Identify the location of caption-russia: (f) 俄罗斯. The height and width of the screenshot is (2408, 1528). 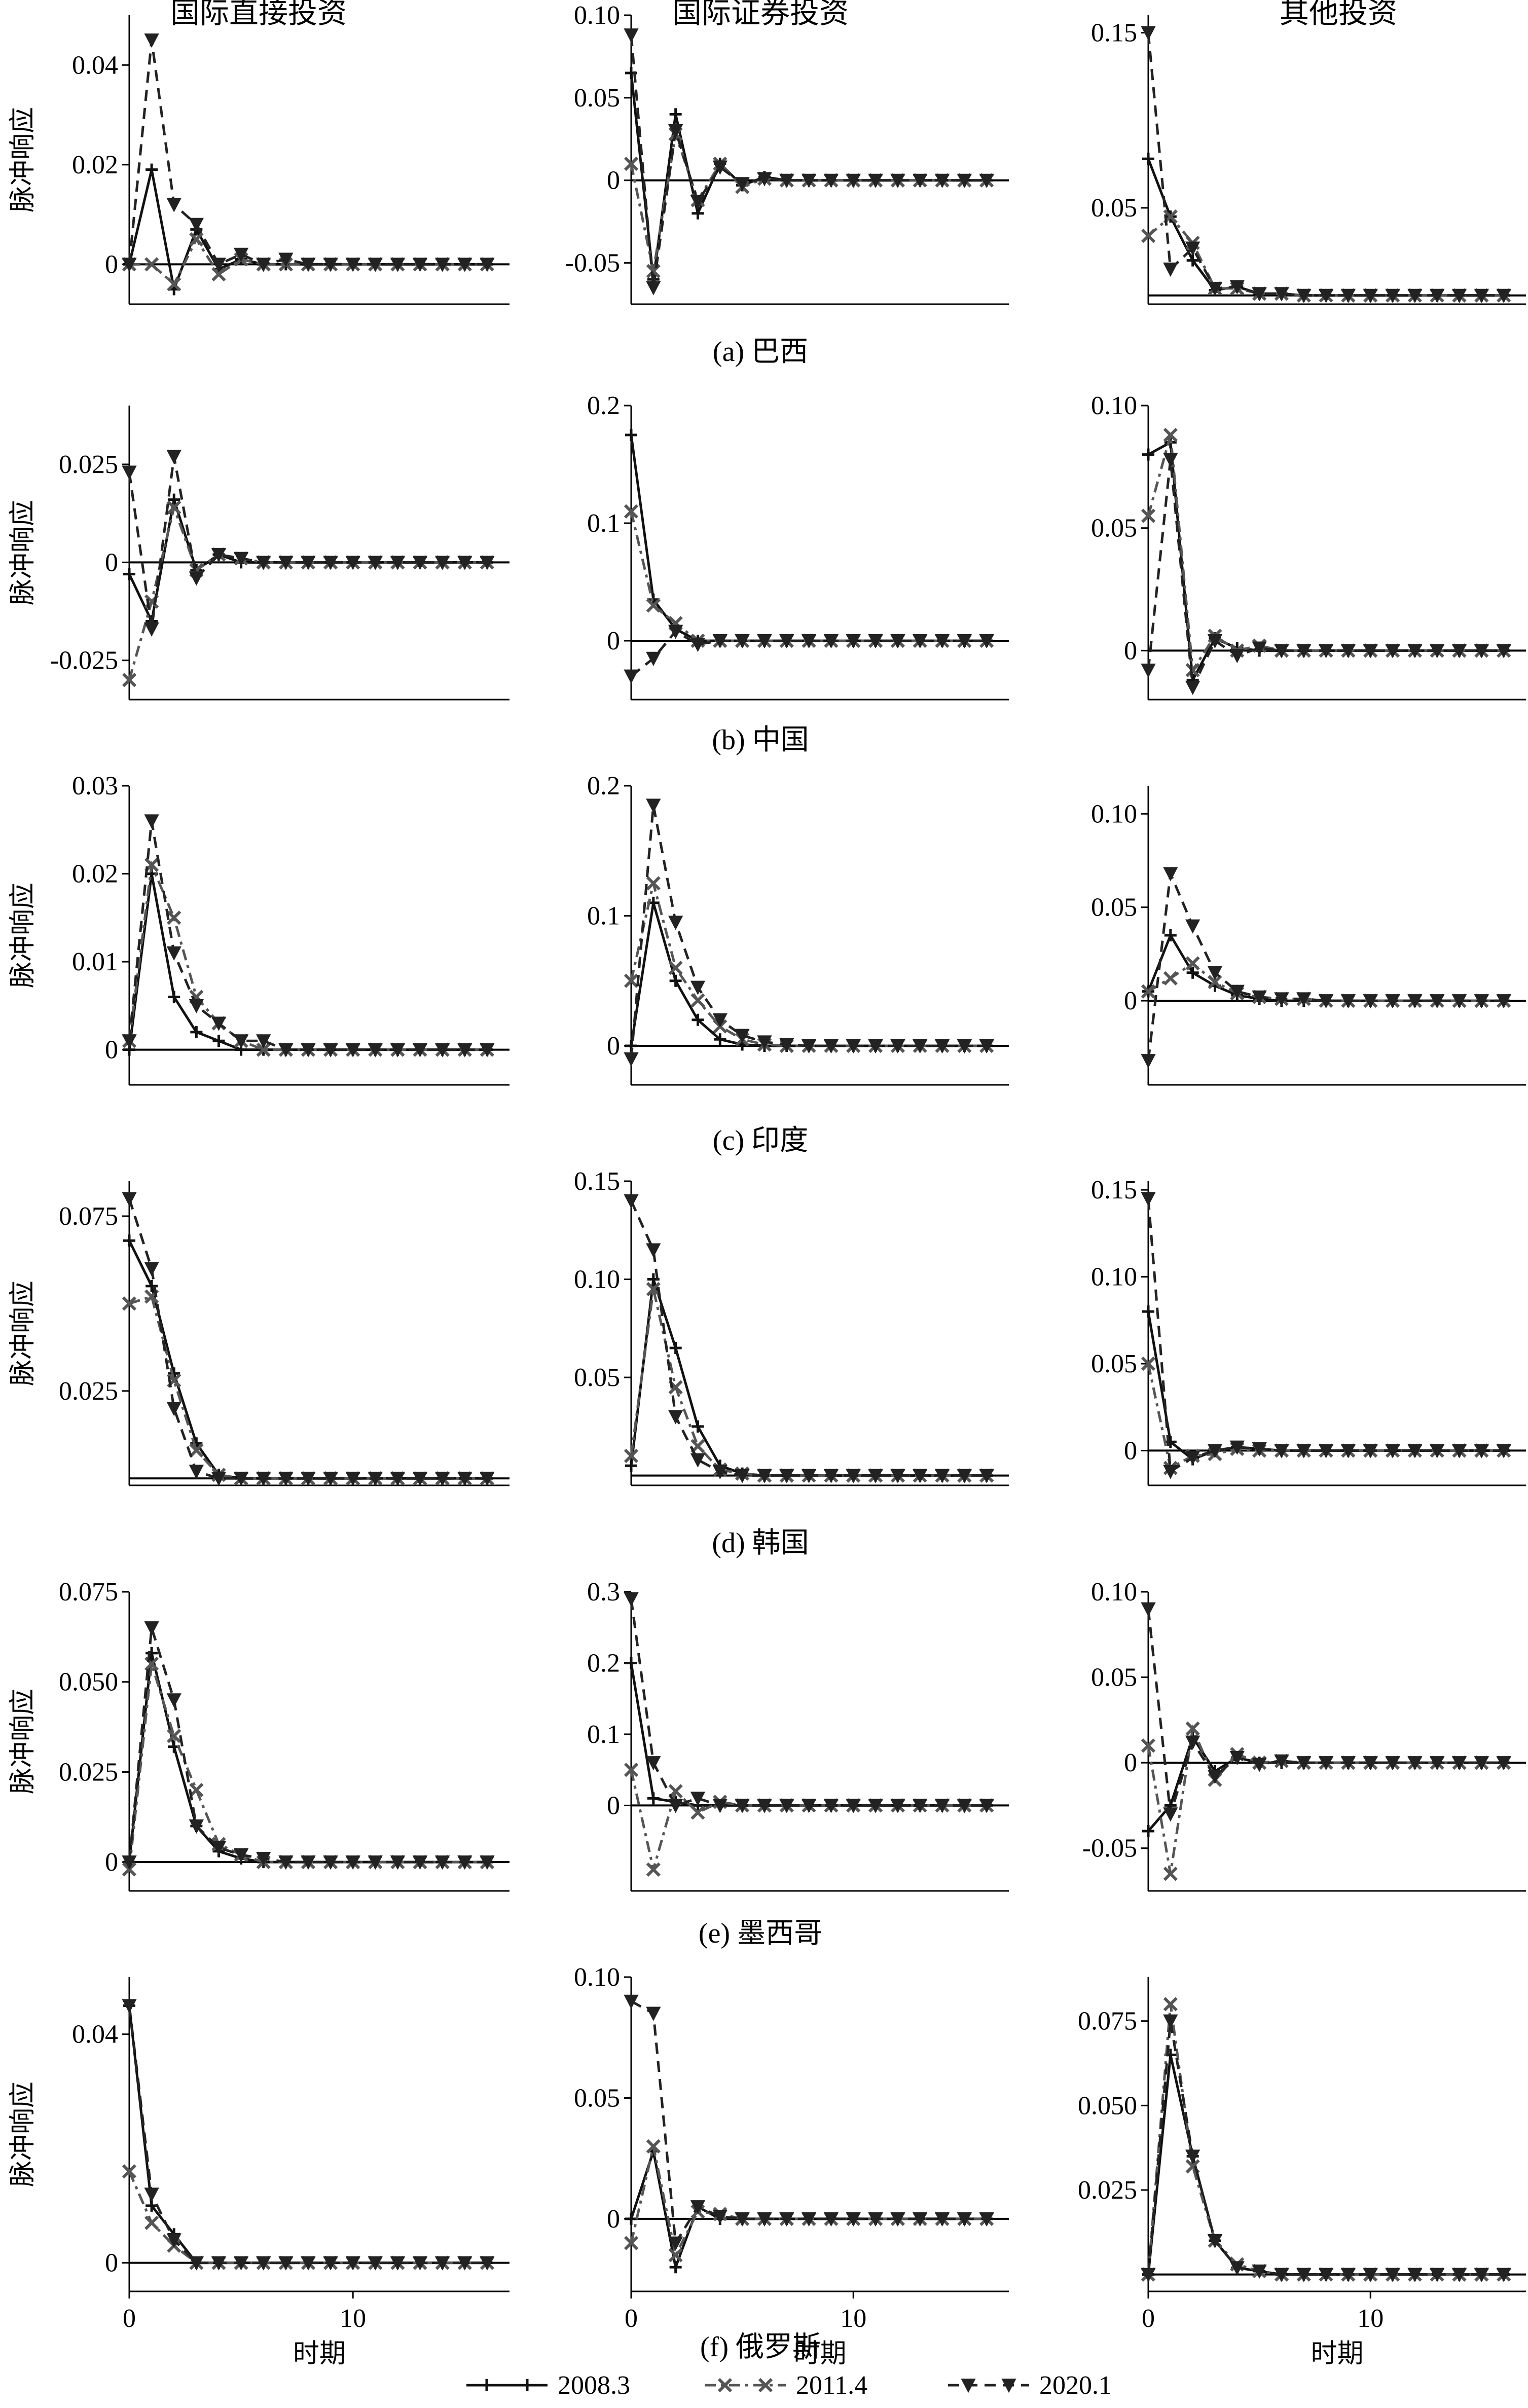
(760, 2347).